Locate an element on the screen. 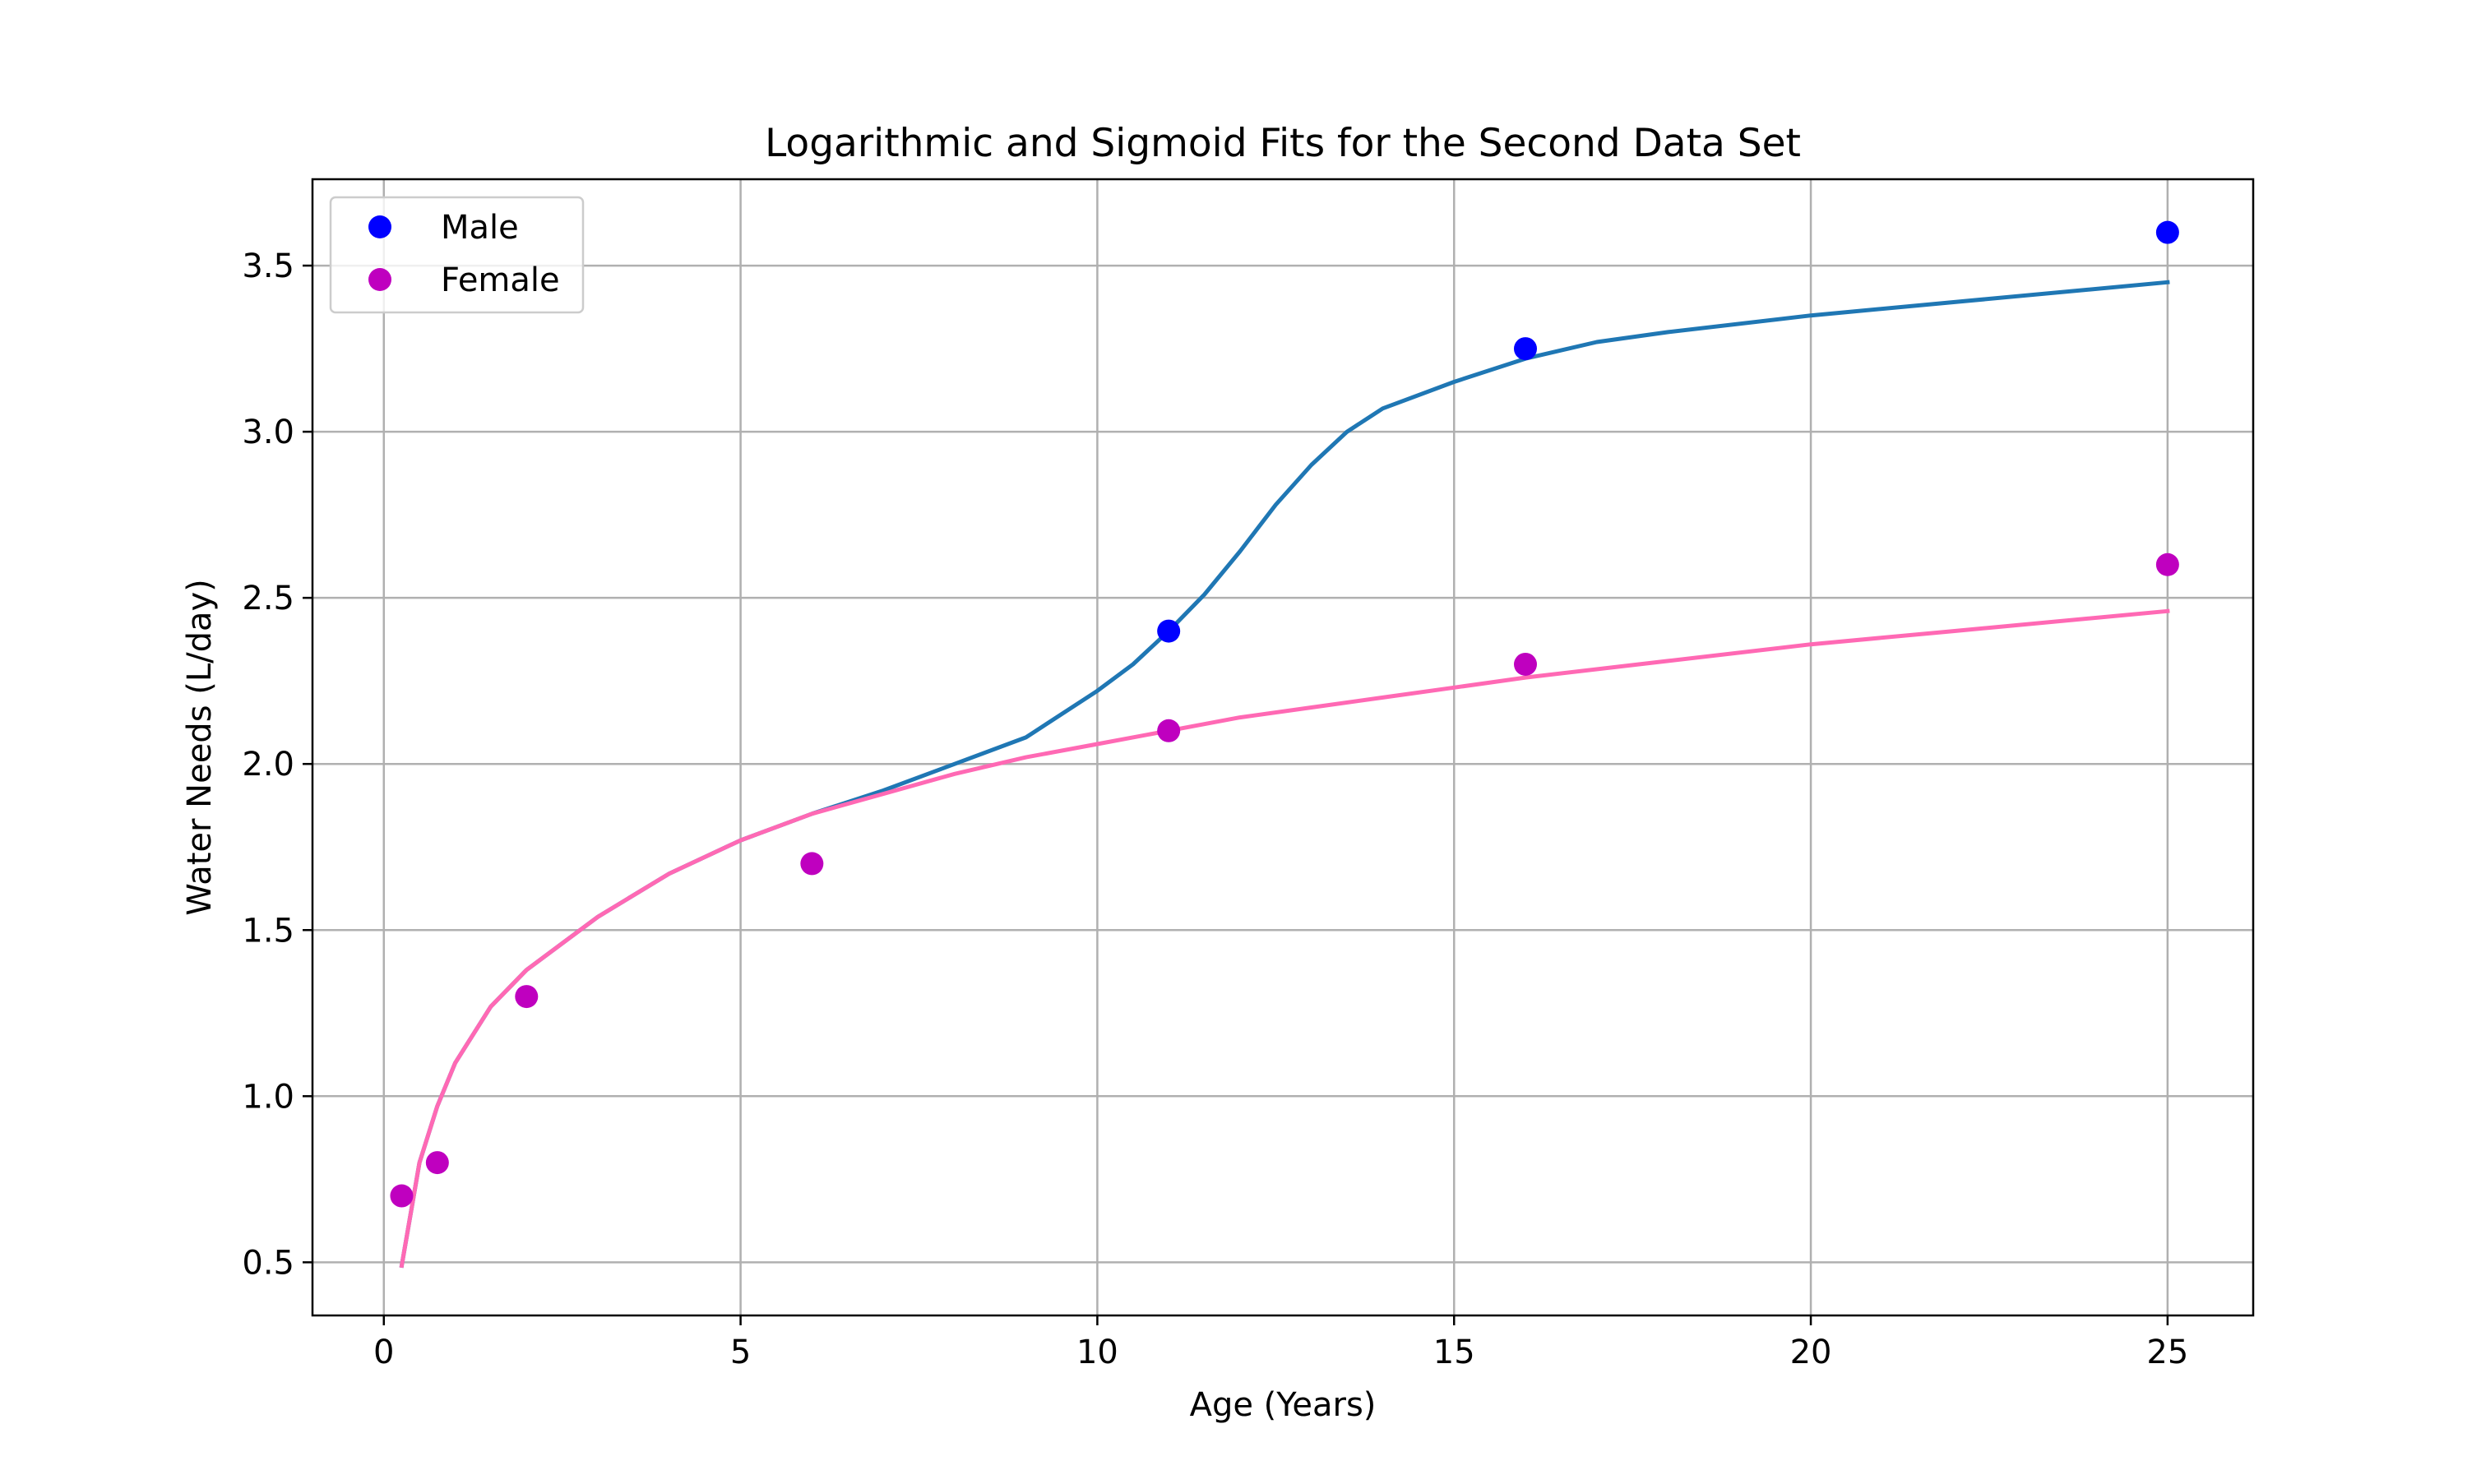  y-tick-label: 3.5 is located at coordinates (268, 266).